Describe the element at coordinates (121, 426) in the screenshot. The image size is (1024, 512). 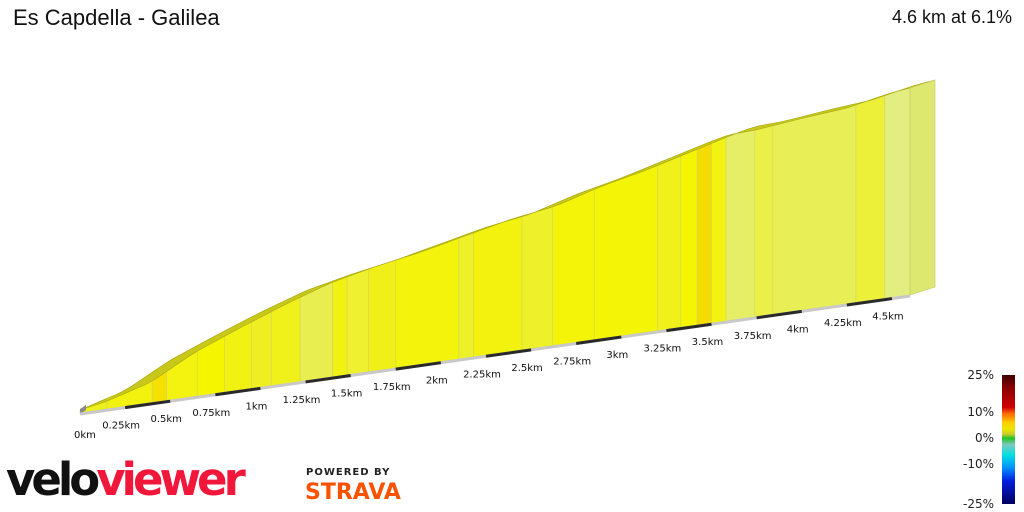
I see `distance-tick-label: 0.25km` at that location.